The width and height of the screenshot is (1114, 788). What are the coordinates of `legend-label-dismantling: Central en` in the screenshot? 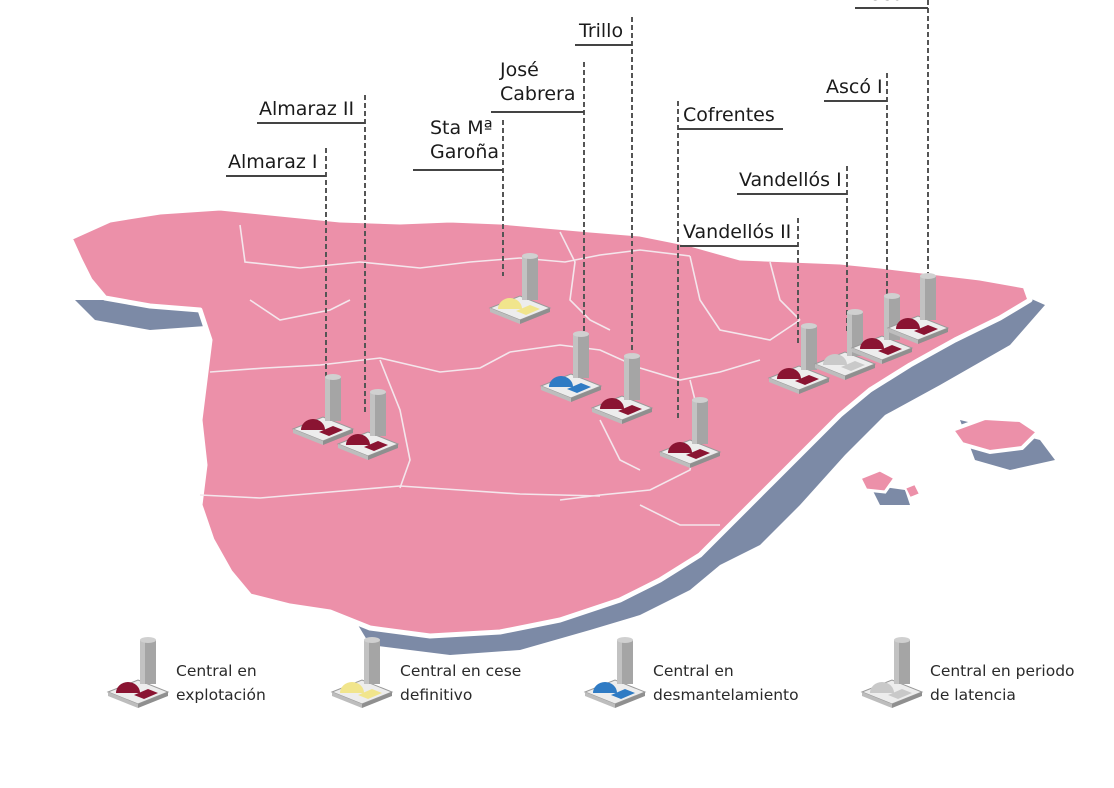 It's located at (693, 671).